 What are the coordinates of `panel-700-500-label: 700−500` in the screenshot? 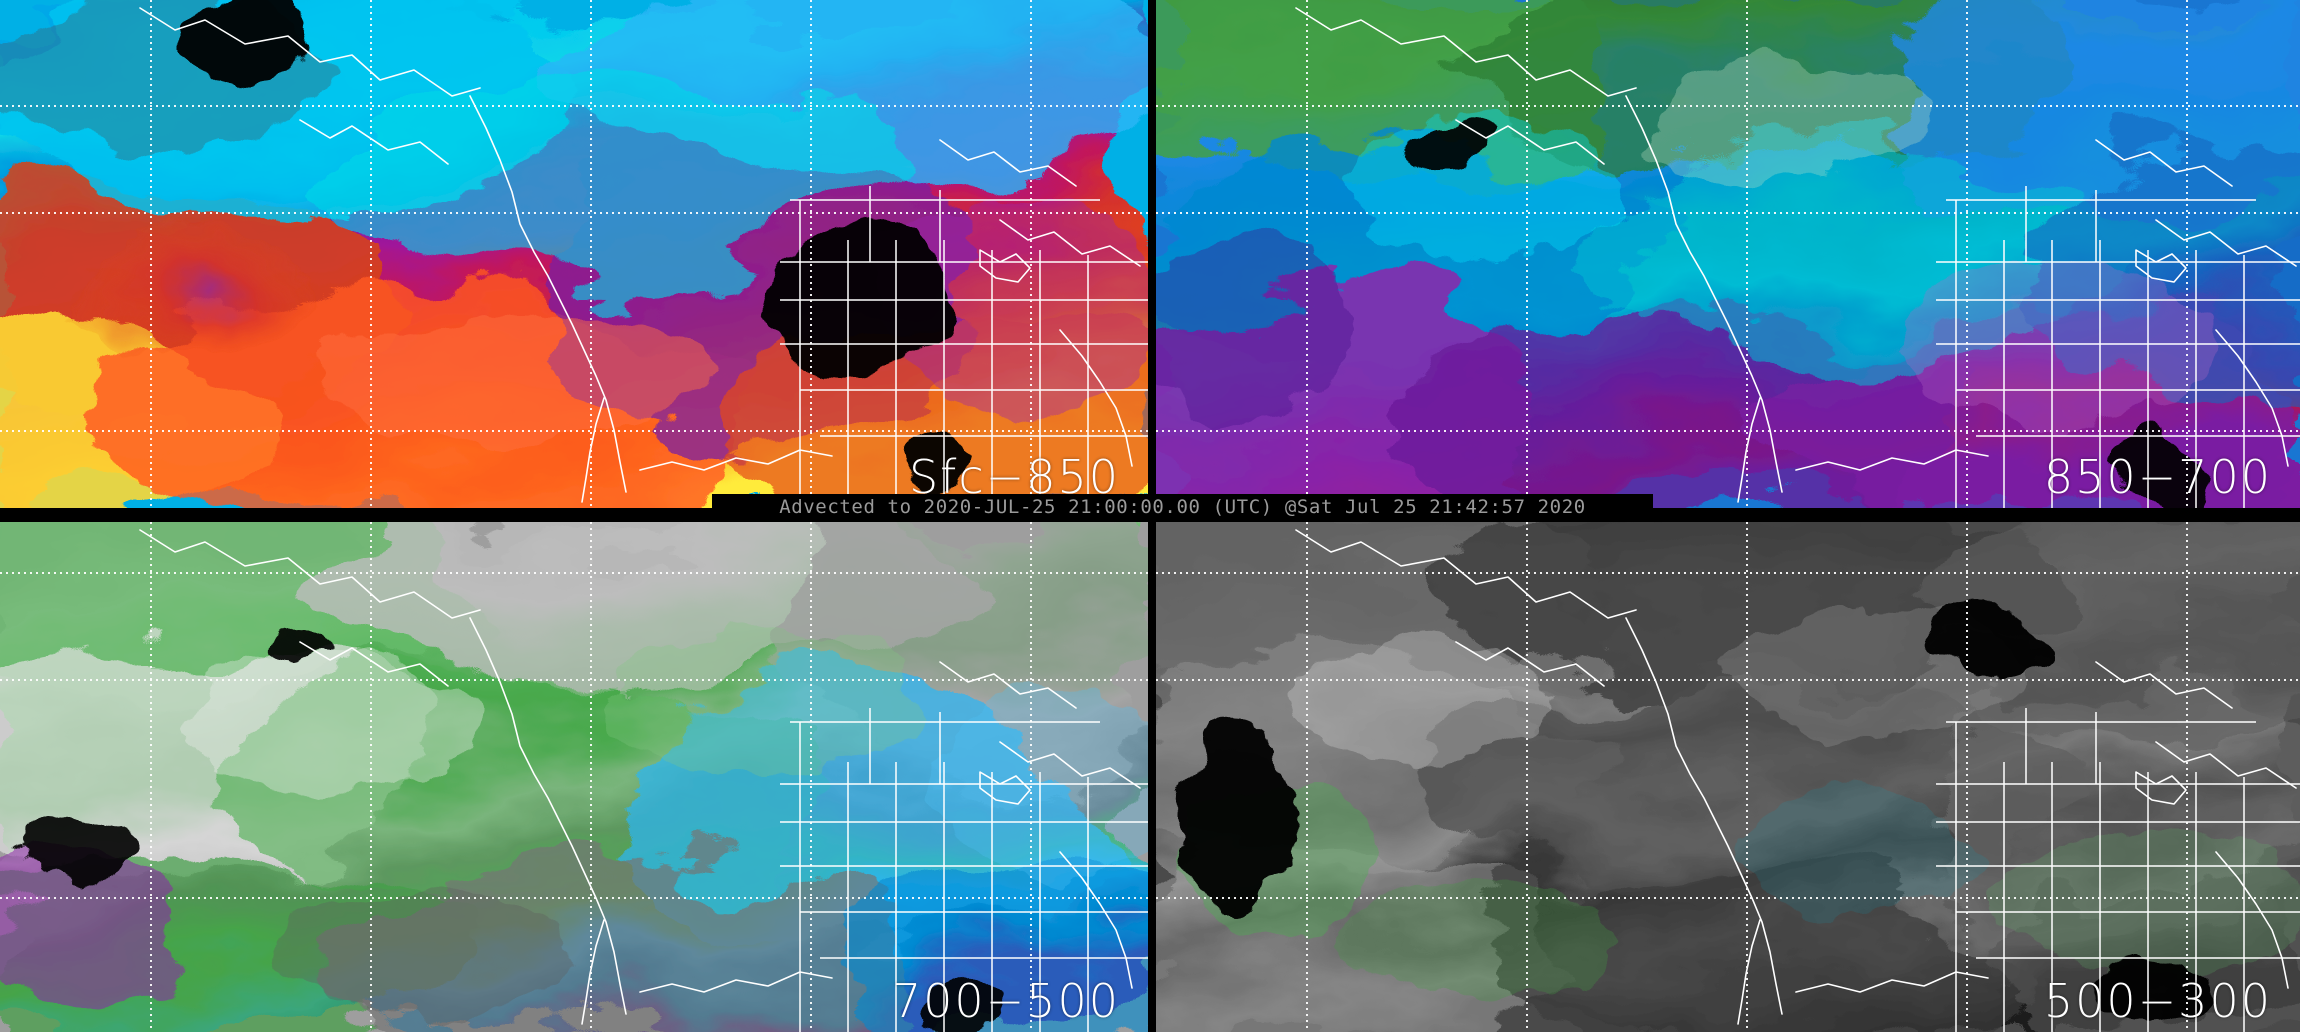 It's located at (1005, 1001).